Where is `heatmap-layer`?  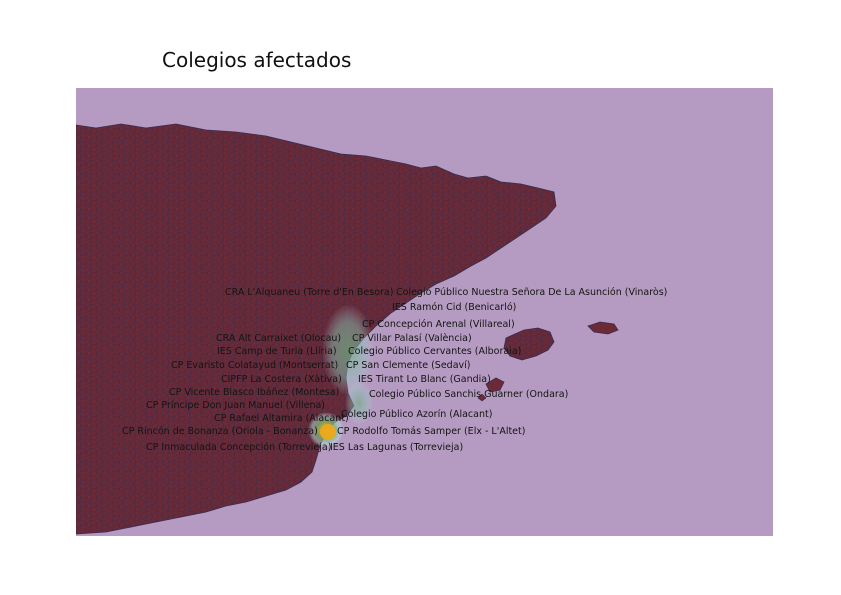
heatmap-layer is located at coordinates (341, 376).